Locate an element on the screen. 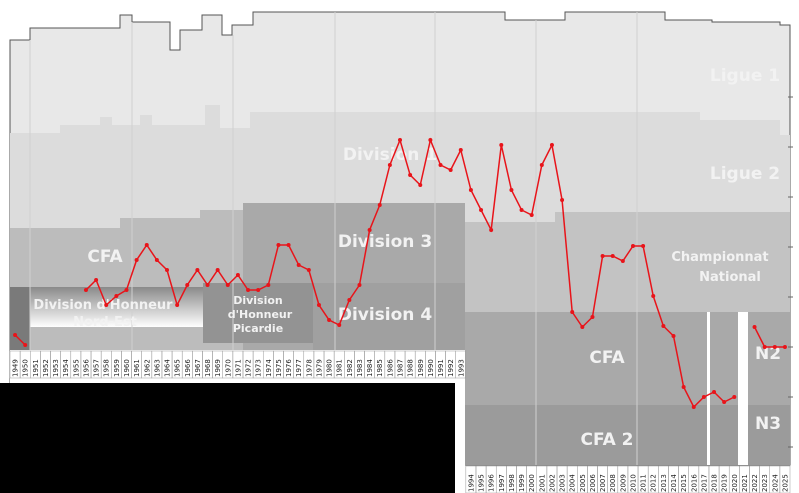 This screenshot has width=799, height=493. x-tick-label: 1951 is located at coordinates (36, 368).